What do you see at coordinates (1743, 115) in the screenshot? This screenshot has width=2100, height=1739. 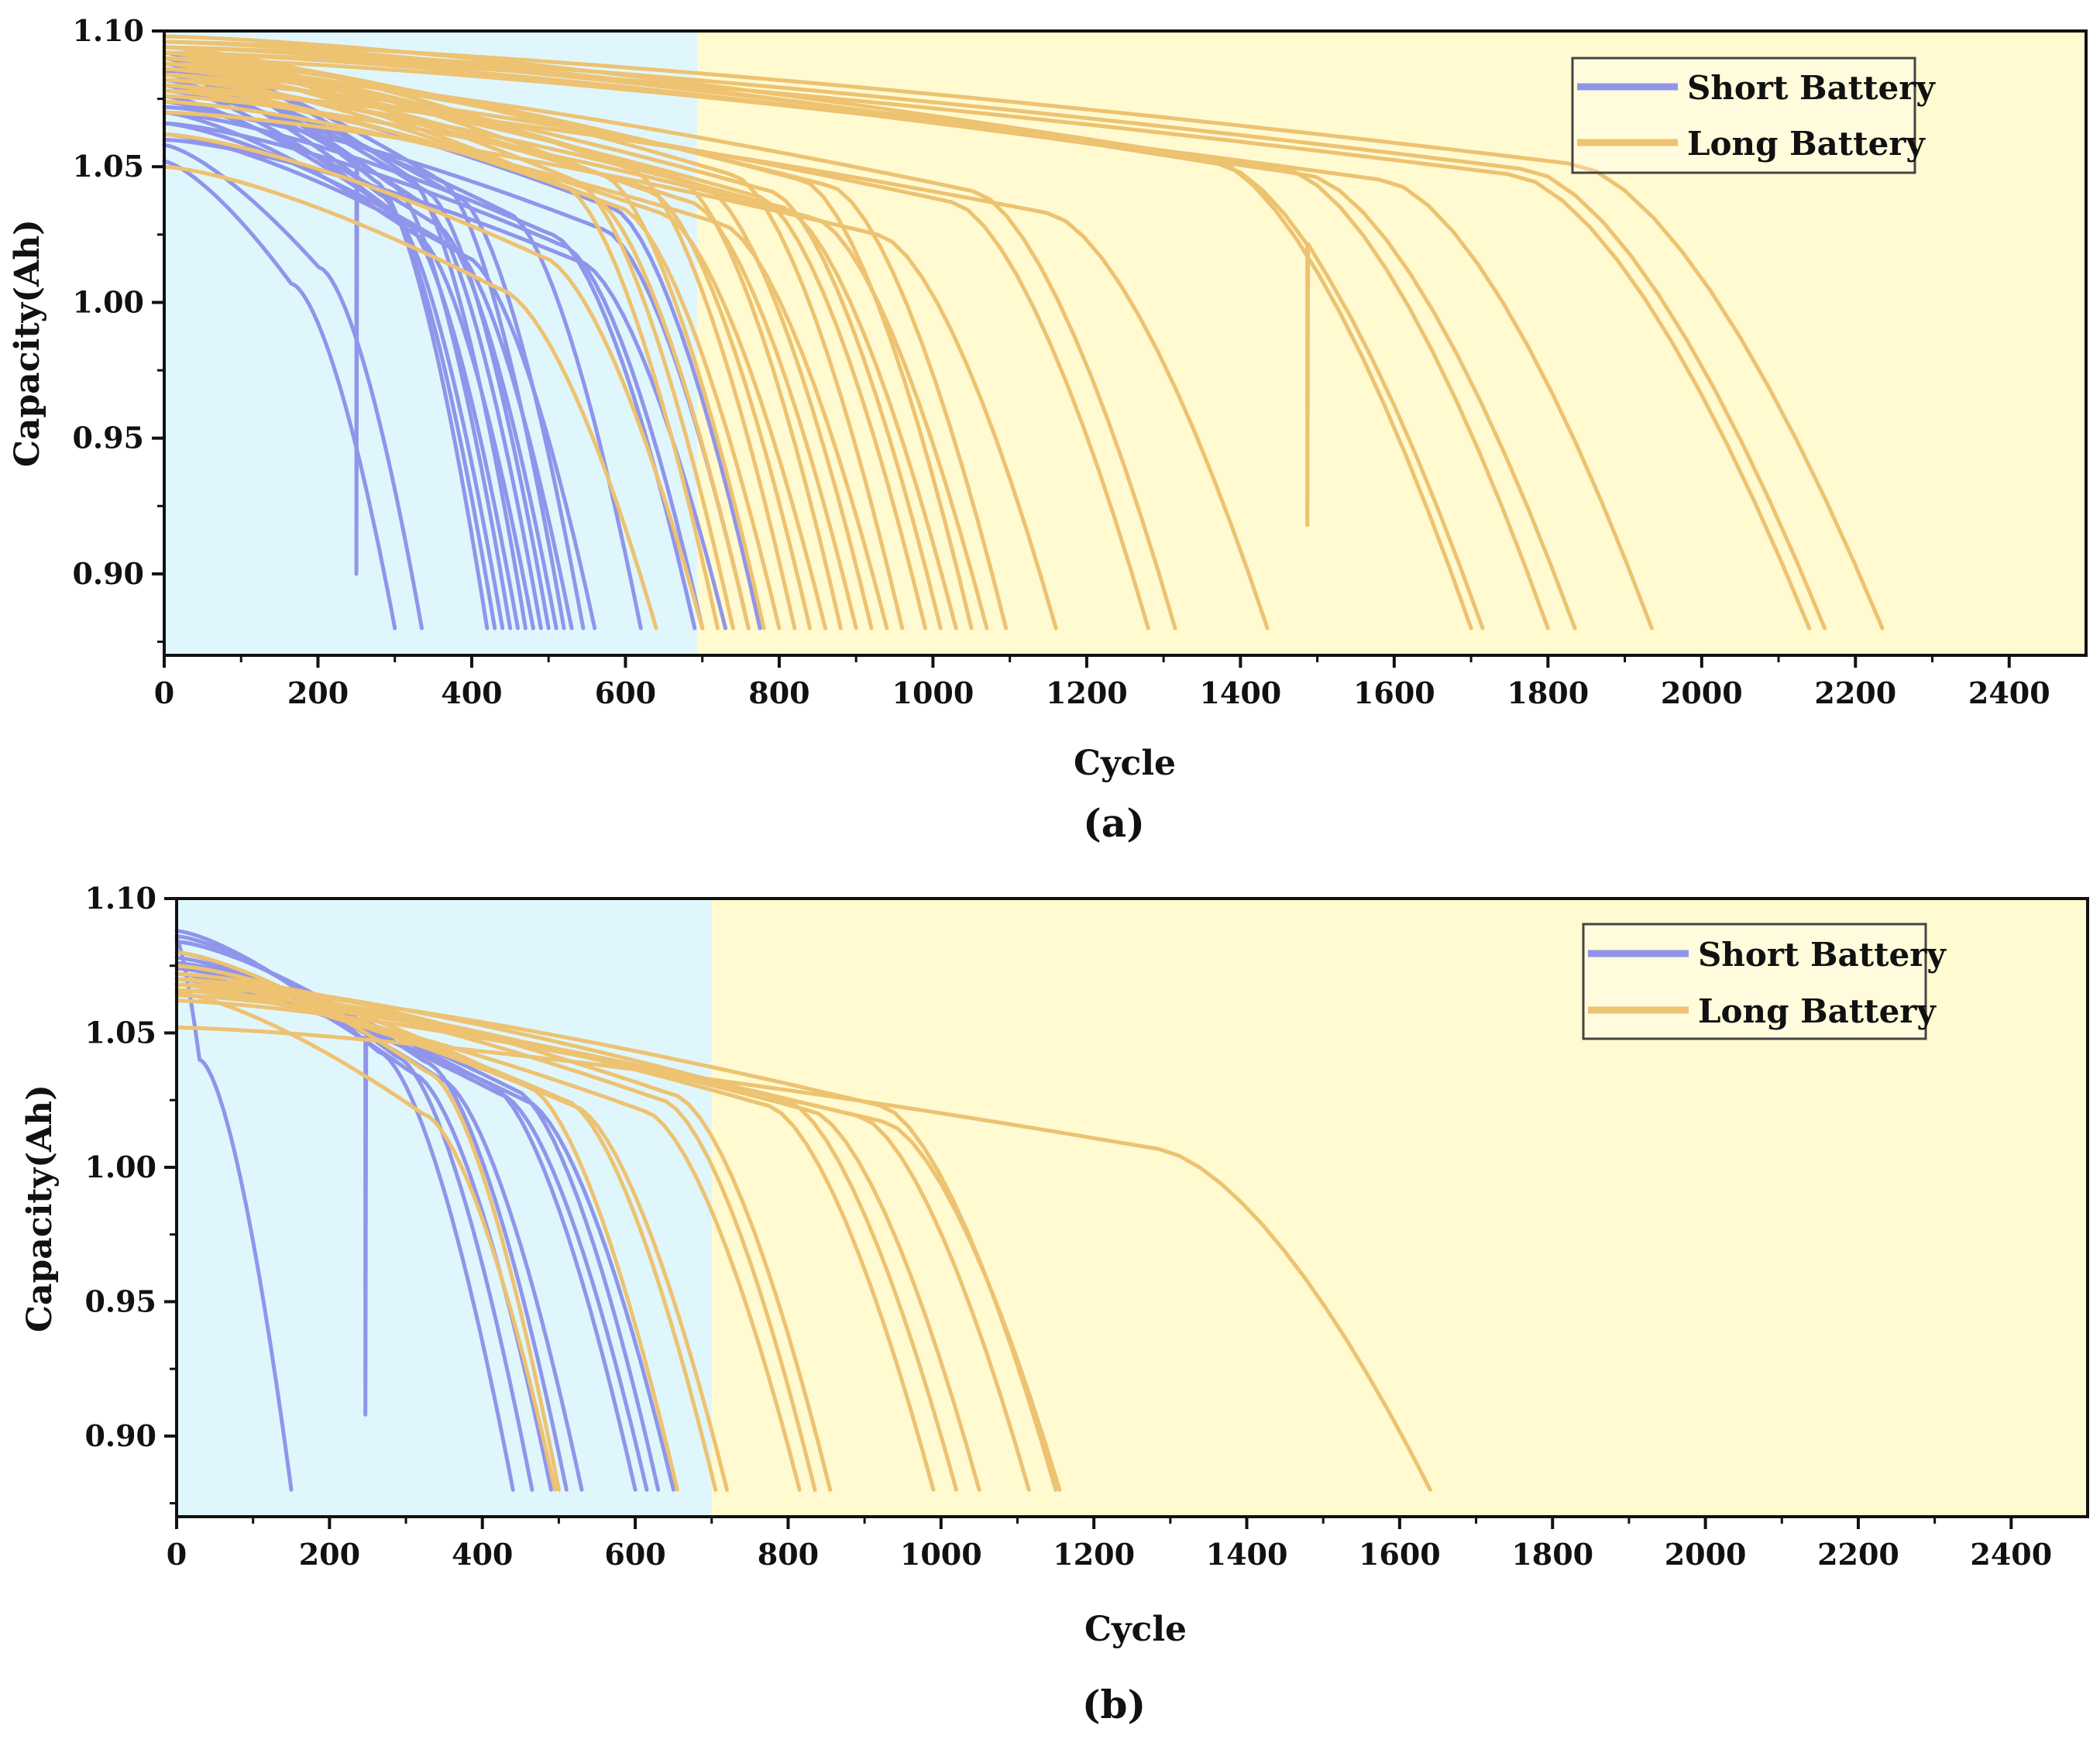 I see `plot-a-legend-box` at bounding box center [1743, 115].